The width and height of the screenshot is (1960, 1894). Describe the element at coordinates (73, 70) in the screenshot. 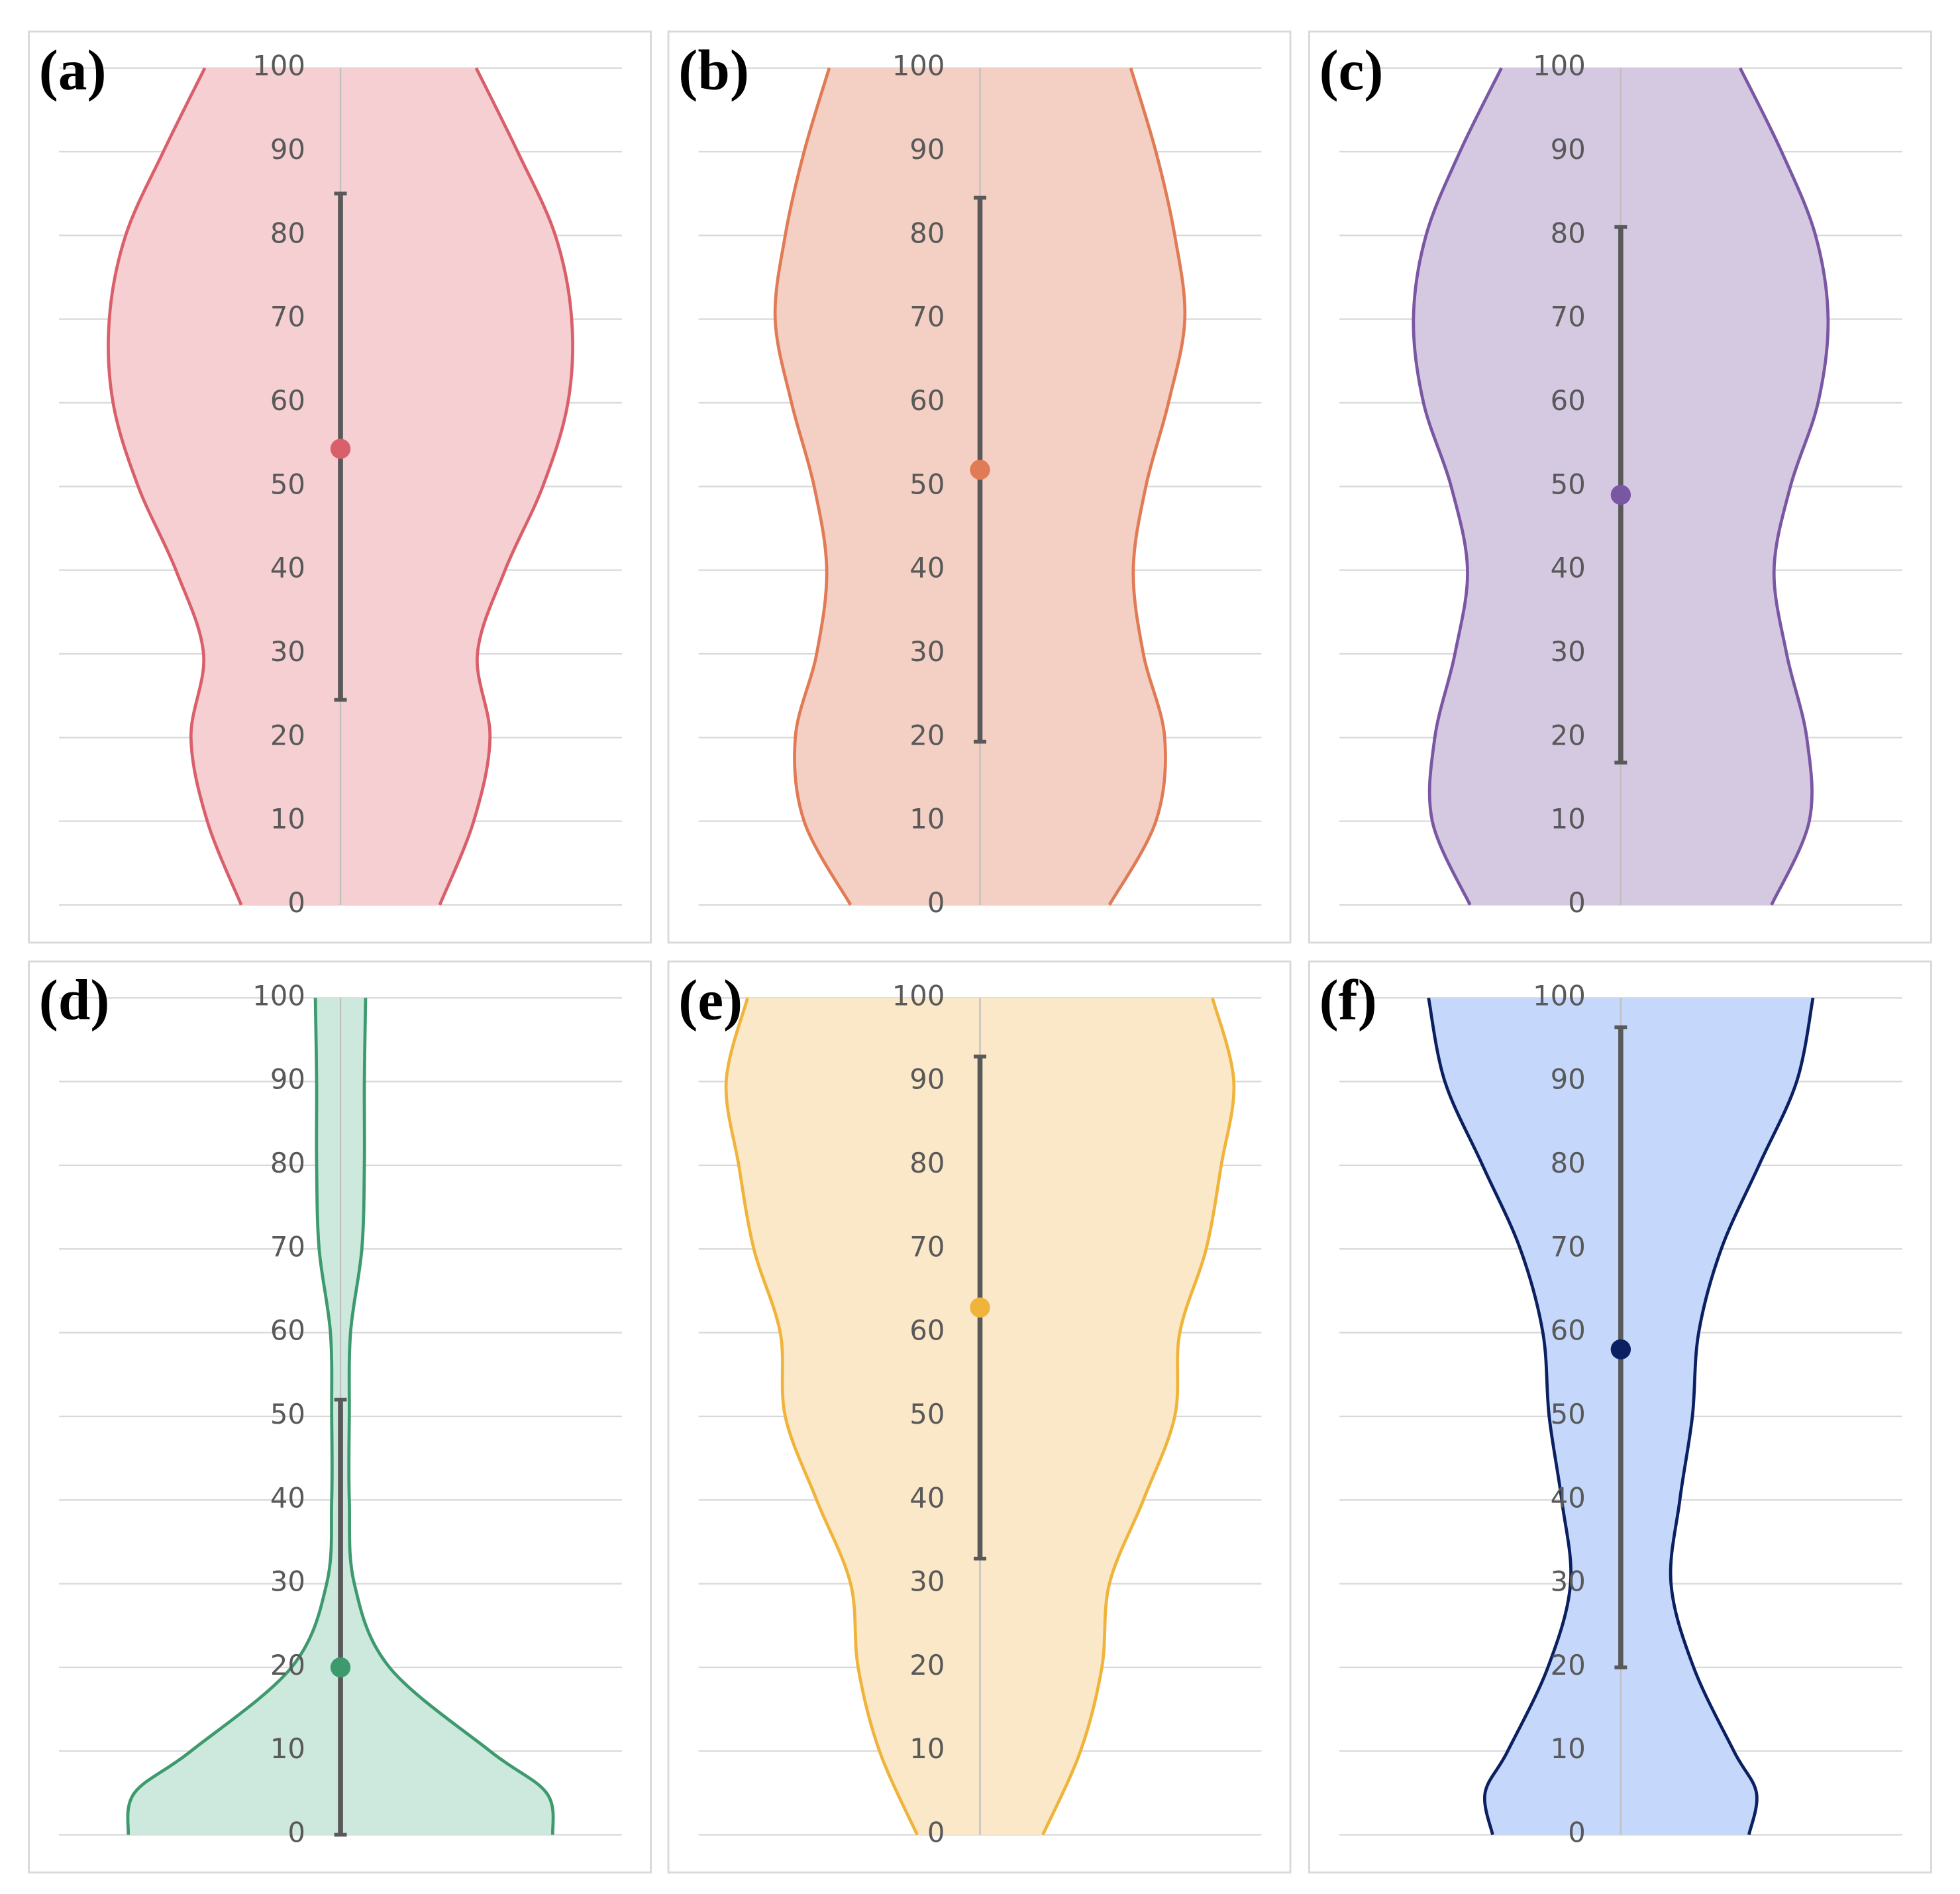

I see `panel-label: (a)` at that location.